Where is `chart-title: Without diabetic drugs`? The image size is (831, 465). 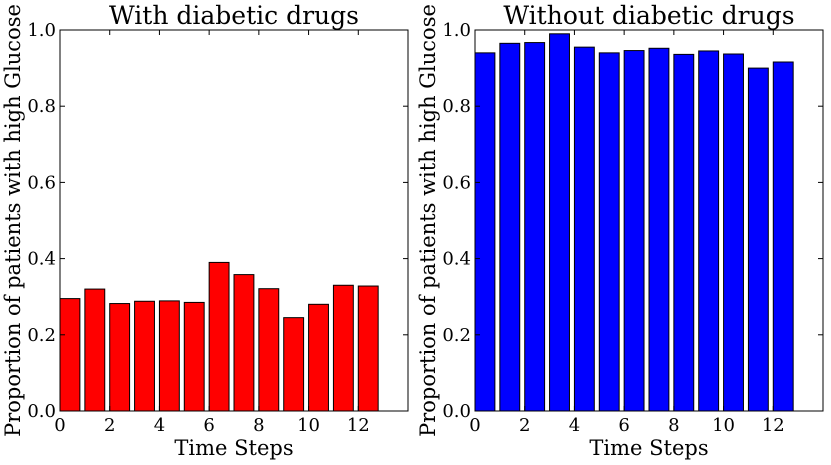 chart-title: Without diabetic drugs is located at coordinates (648, 15).